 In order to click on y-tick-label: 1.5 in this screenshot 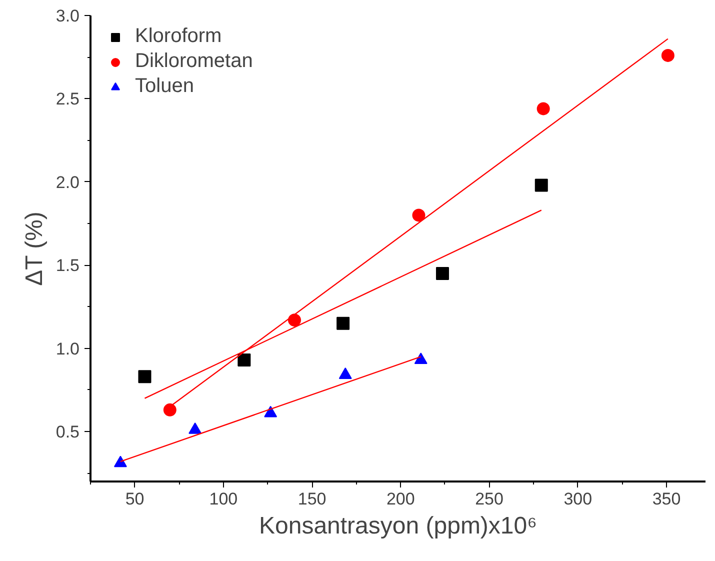, I will do `click(68, 266)`.